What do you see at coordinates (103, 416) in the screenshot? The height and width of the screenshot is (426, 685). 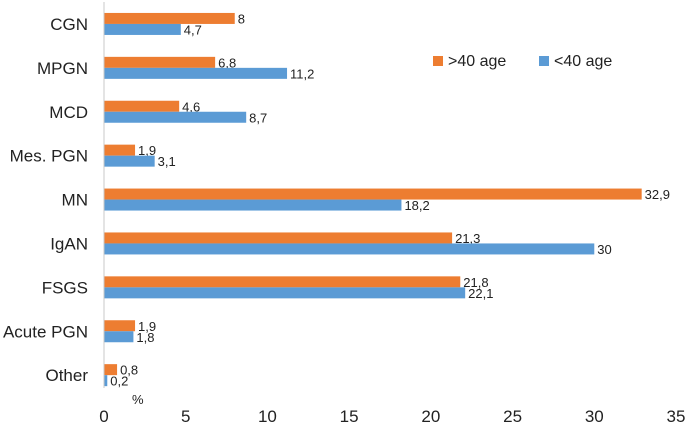 I see `x-tick-label-0: 0` at bounding box center [103, 416].